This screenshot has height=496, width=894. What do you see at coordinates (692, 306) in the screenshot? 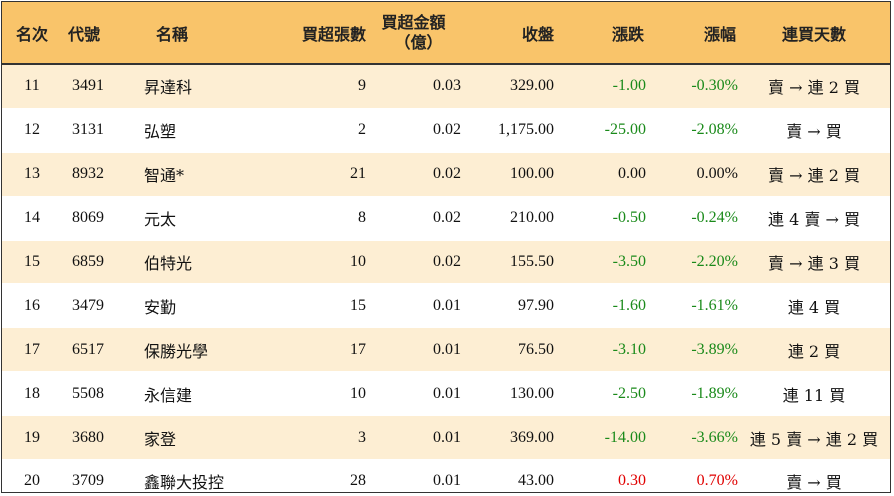
I see `cell-change-pct: -1.61%` at bounding box center [692, 306].